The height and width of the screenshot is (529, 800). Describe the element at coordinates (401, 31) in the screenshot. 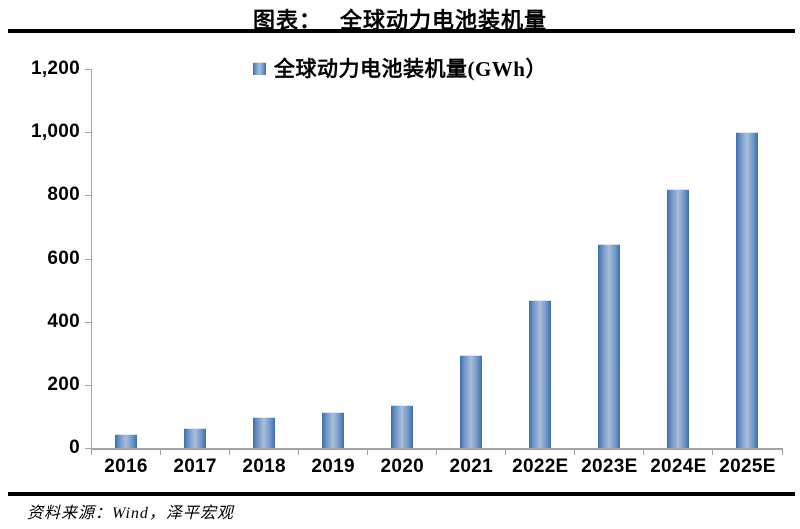

I see `top-divider` at that location.